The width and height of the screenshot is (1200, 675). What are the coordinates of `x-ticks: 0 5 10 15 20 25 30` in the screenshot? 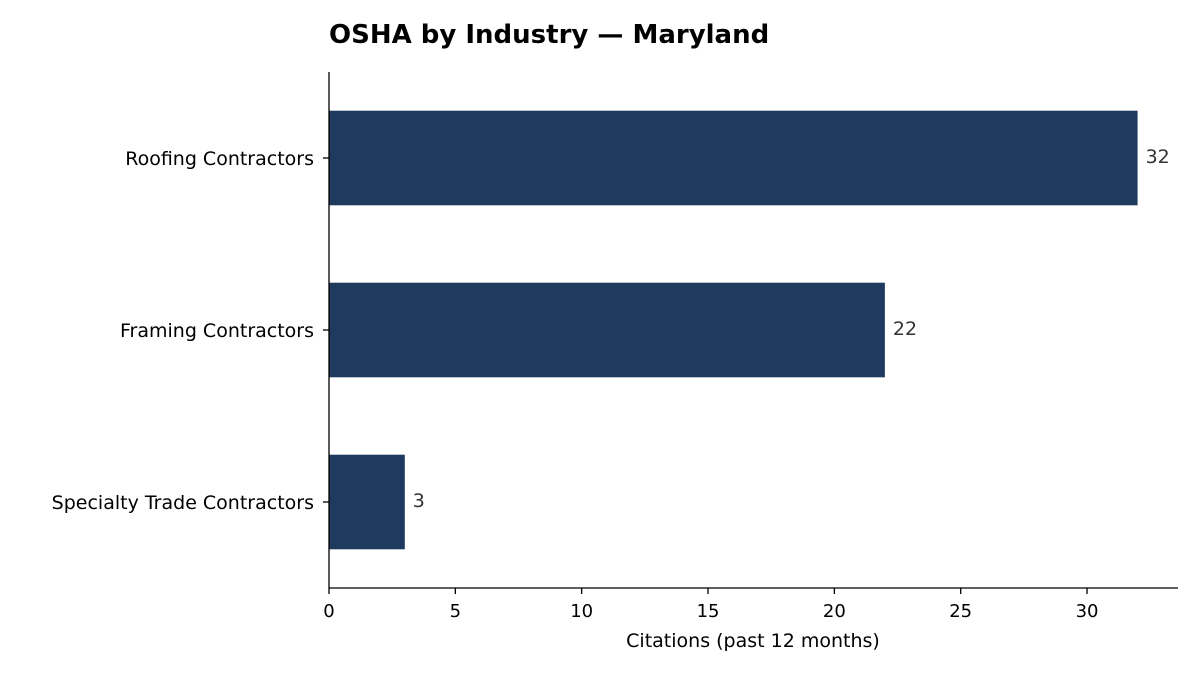 It's located at (710, 605).